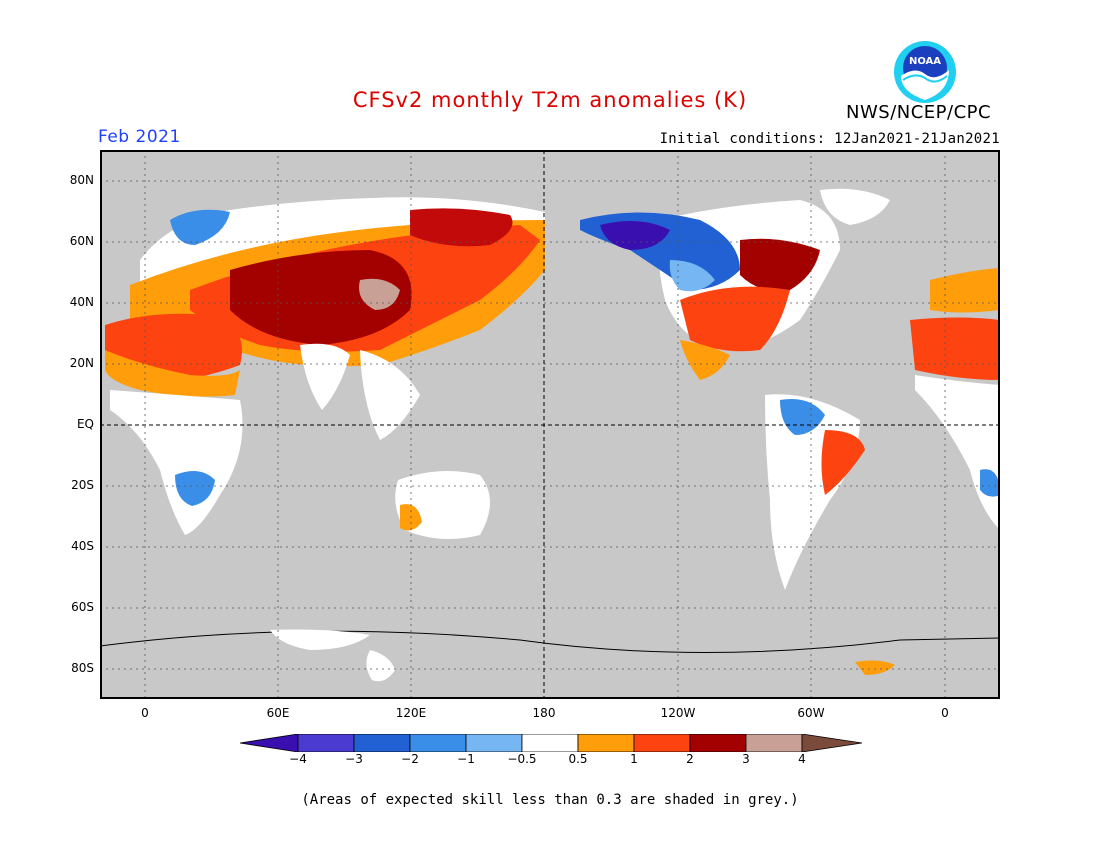  I want to click on lat-label-60n: 60N, so click(81, 241).